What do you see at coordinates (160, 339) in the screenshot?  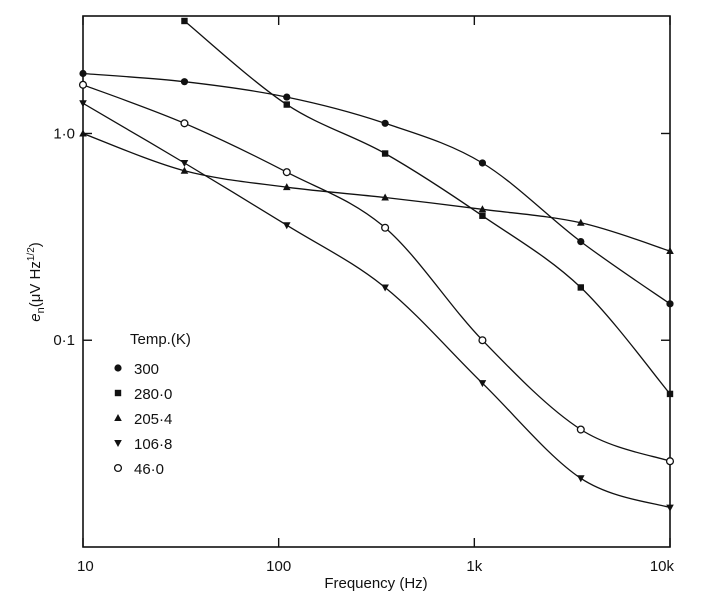 I see `legend-title: Temp.(K)` at bounding box center [160, 339].